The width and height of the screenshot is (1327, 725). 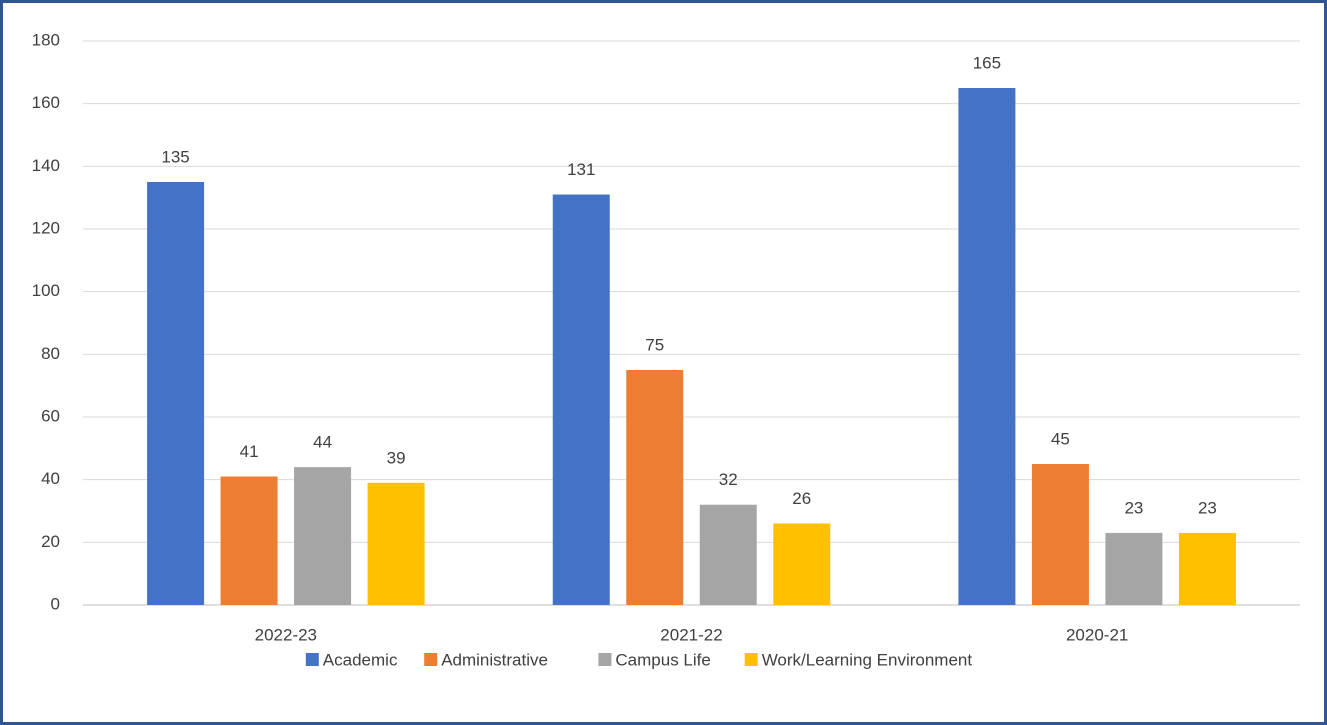 I want to click on data-label: 26, so click(x=801, y=498).